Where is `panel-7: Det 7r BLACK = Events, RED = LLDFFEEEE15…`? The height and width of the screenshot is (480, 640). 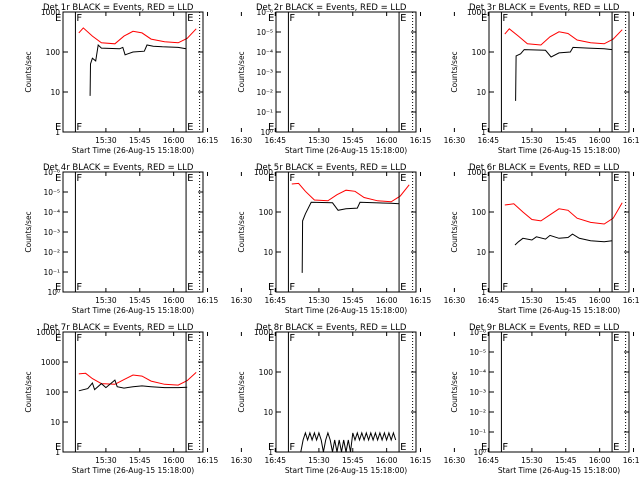 panel-7: Det 7r BLACK = Events, RED = LLDFFEEEE15… is located at coordinates (155, 399).